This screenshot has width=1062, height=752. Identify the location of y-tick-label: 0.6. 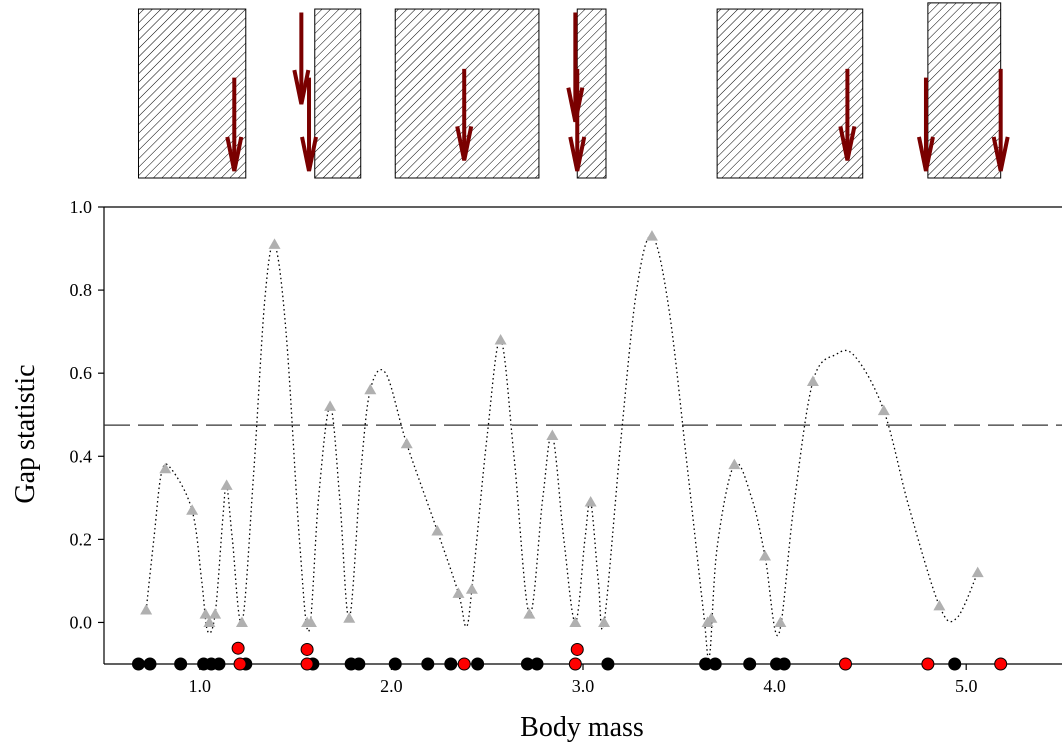
(81, 373).